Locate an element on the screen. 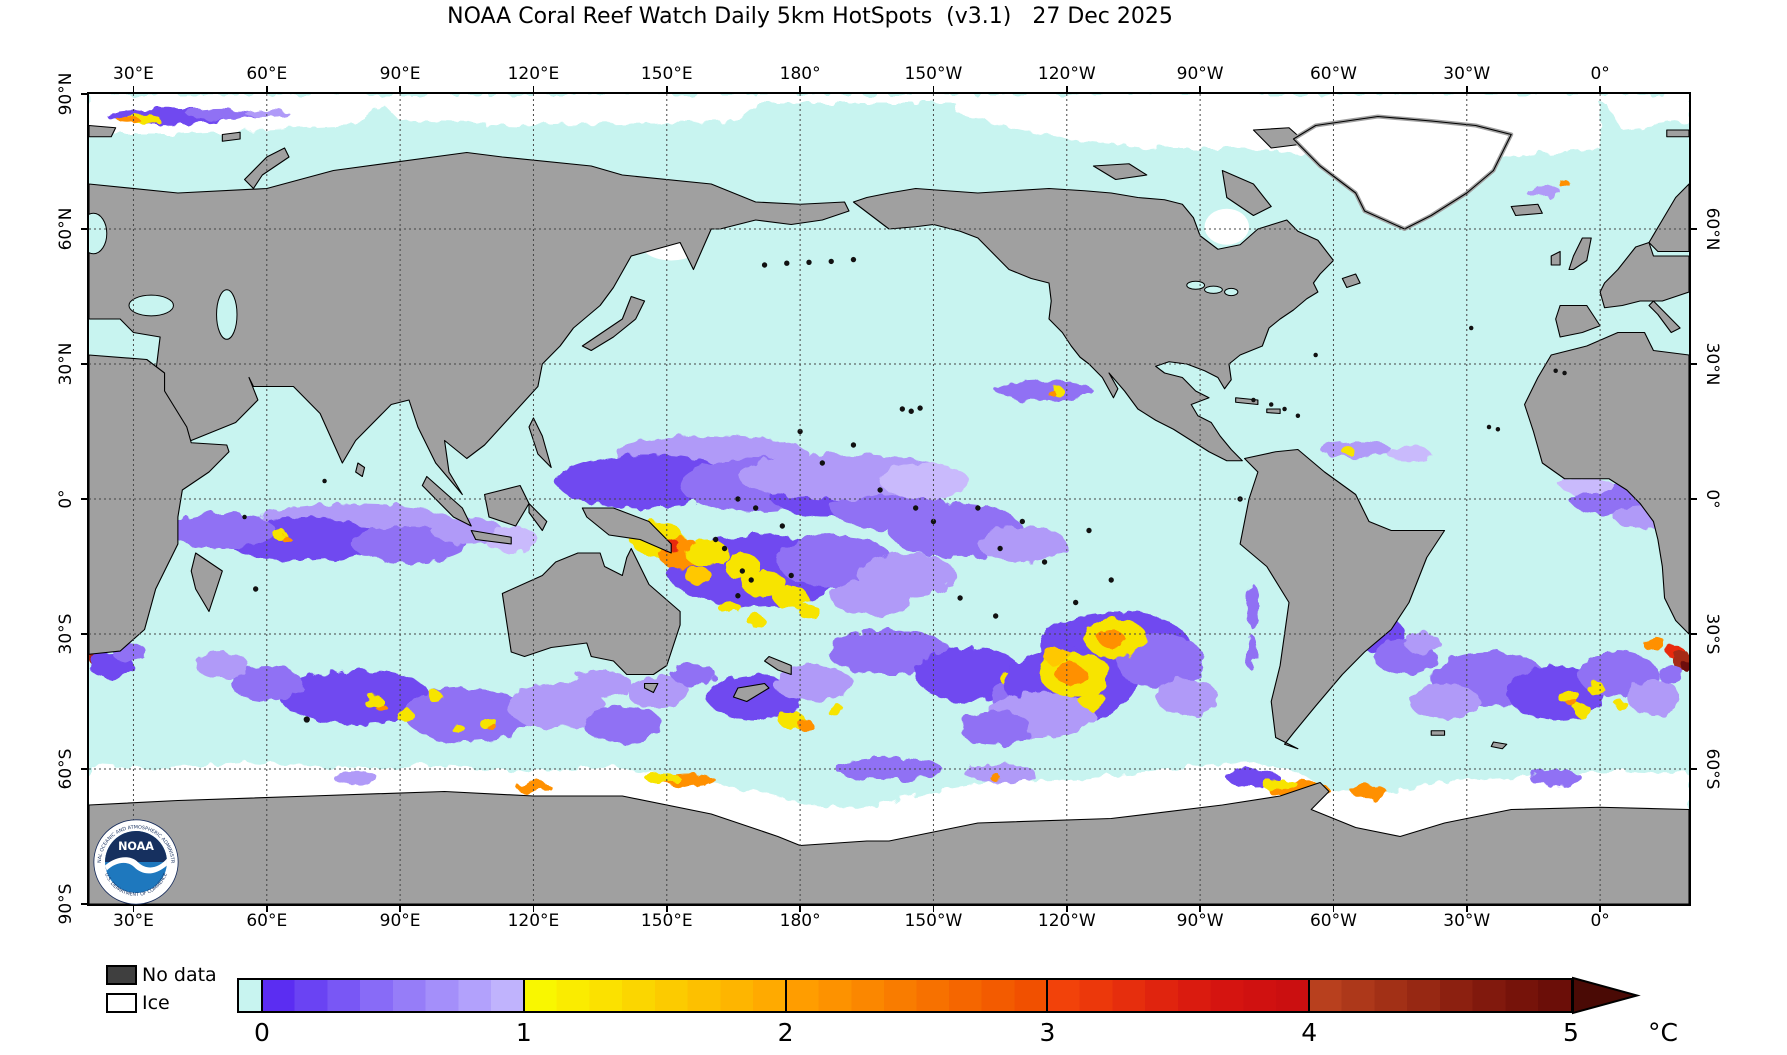  newfoundland is located at coordinates (1351, 281).